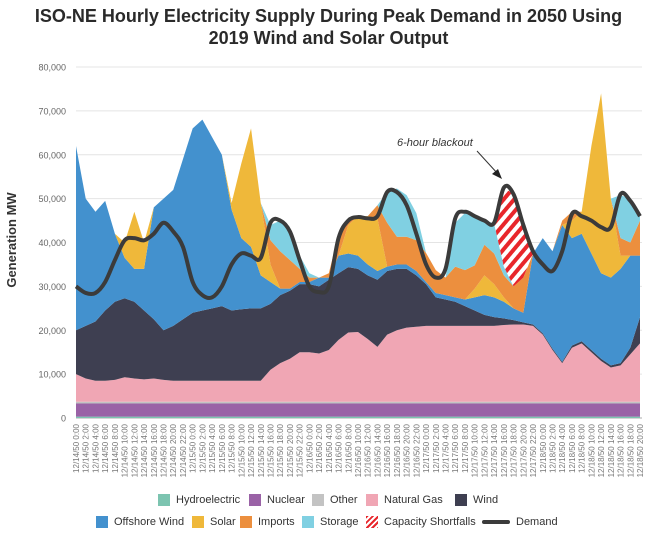 This screenshot has height=539, width=657. What do you see at coordinates (339, 447) in the screenshot?
I see `x-tick-label: 12/16/50 6:00` at bounding box center [339, 447].